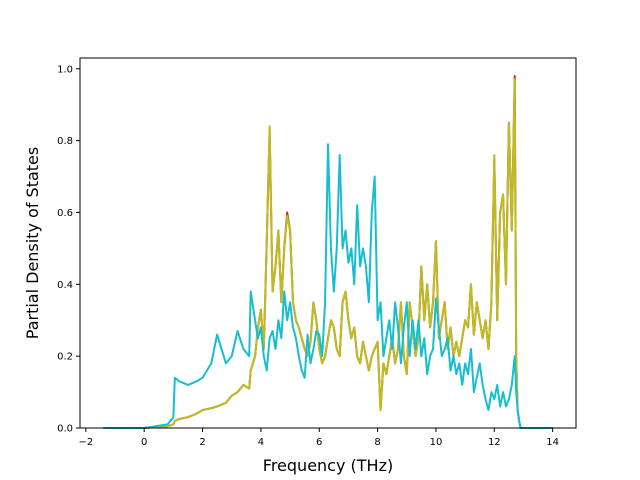 The height and width of the screenshot is (480, 640). What do you see at coordinates (377, 442) in the screenshot?
I see `x-tick-label: 8` at bounding box center [377, 442].